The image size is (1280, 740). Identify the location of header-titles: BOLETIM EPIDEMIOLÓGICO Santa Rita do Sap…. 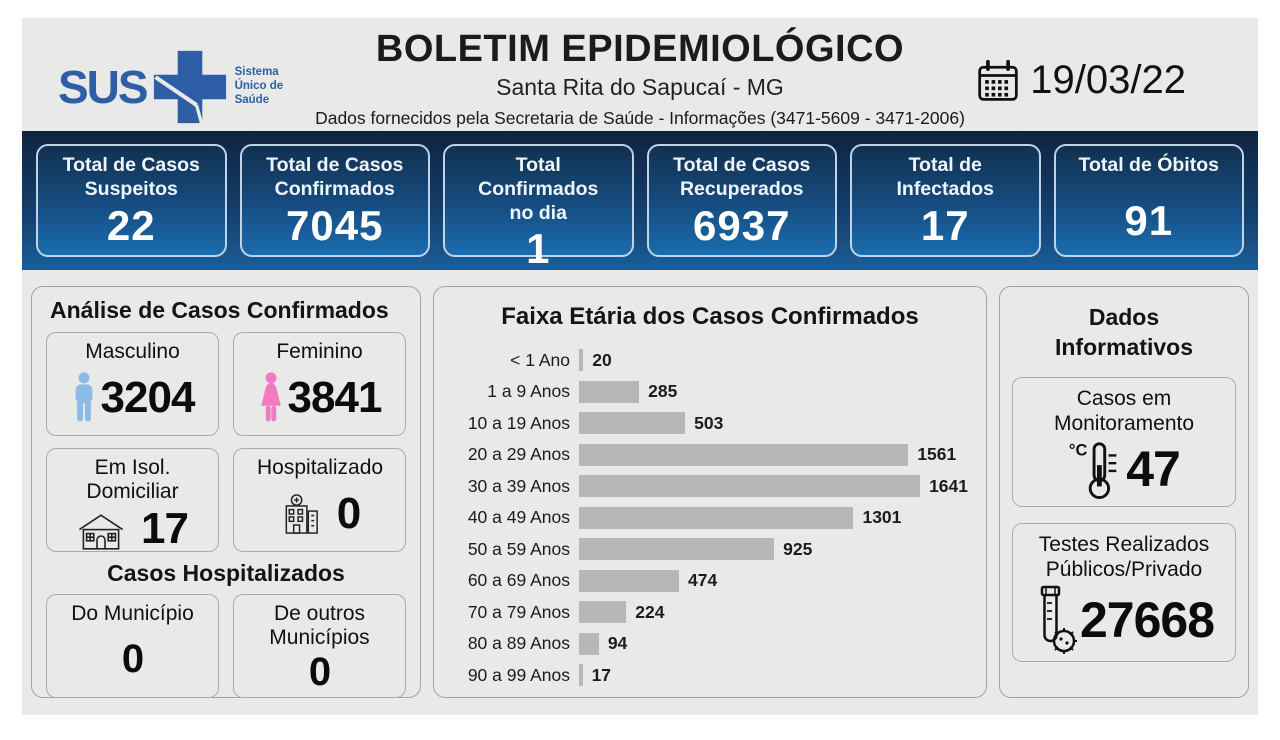
(640, 78).